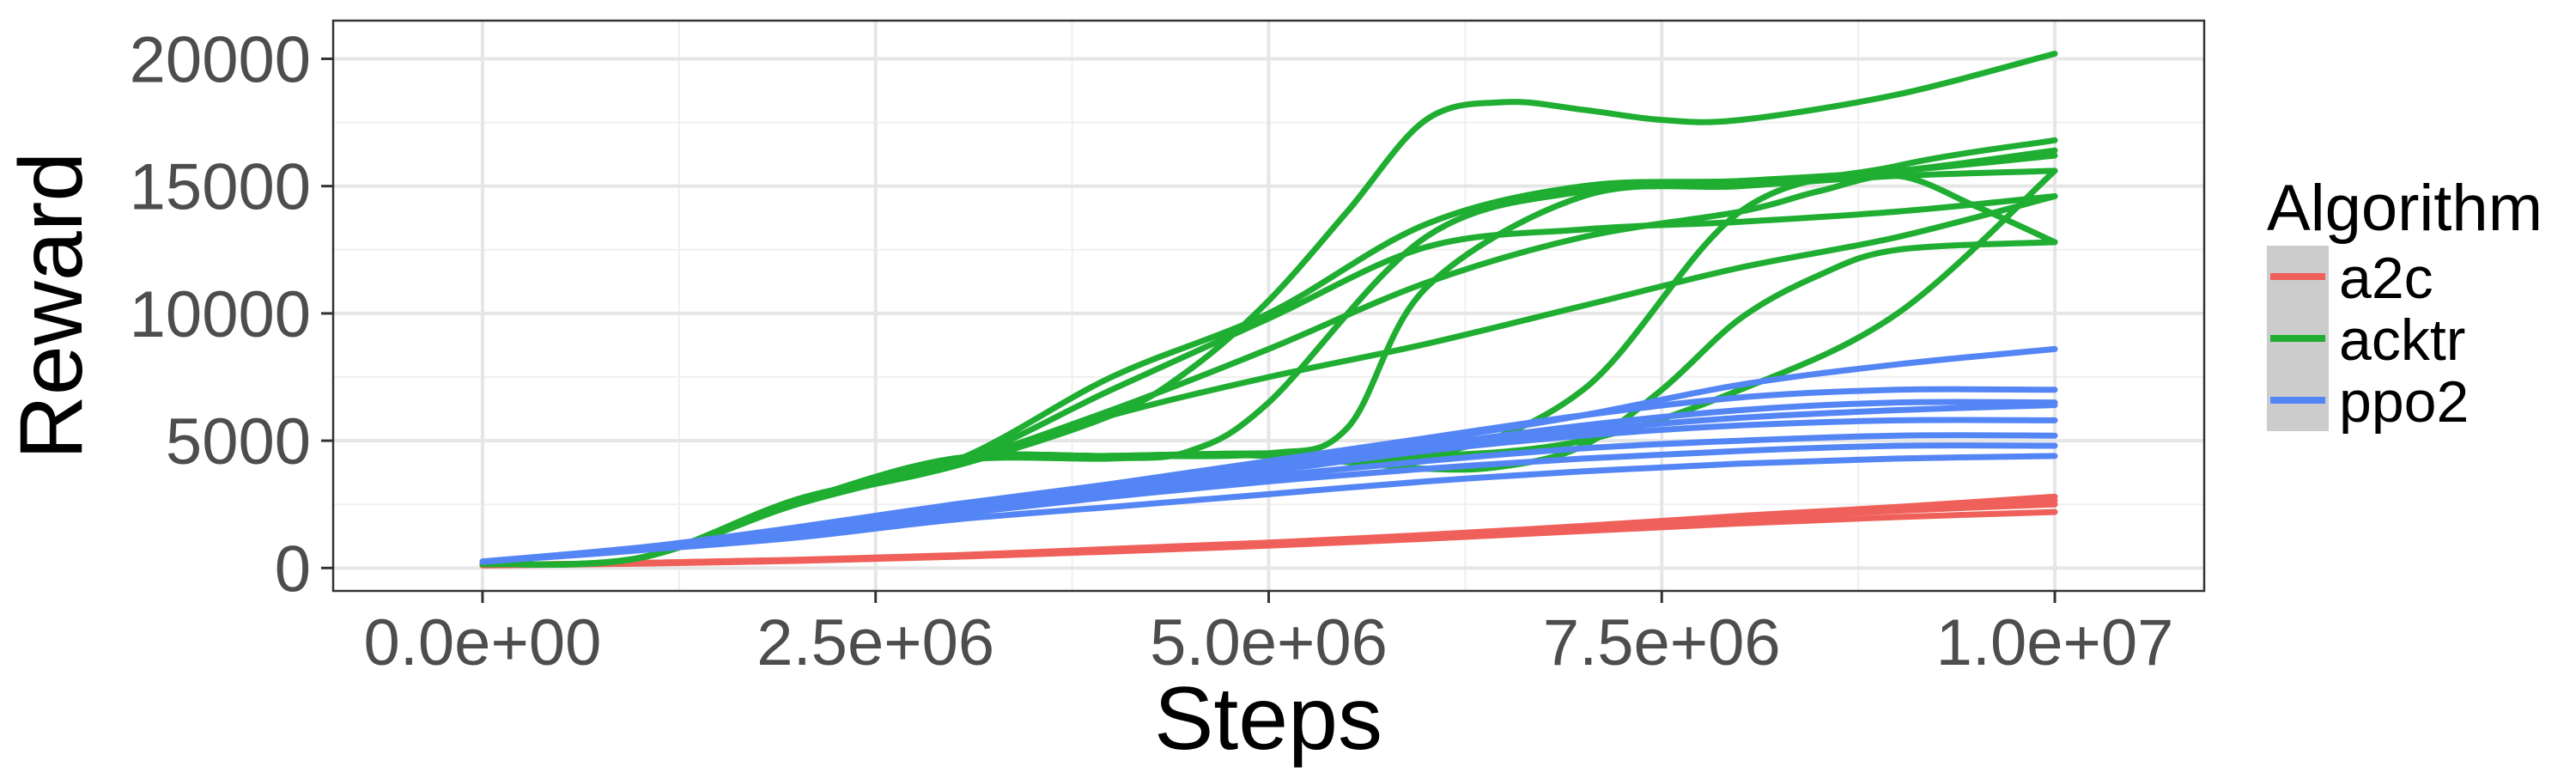 Image resolution: width=2576 pixels, height=773 pixels. Describe the element at coordinates (2386, 278) in the screenshot. I see `legend-label-a2c: a2c` at that location.